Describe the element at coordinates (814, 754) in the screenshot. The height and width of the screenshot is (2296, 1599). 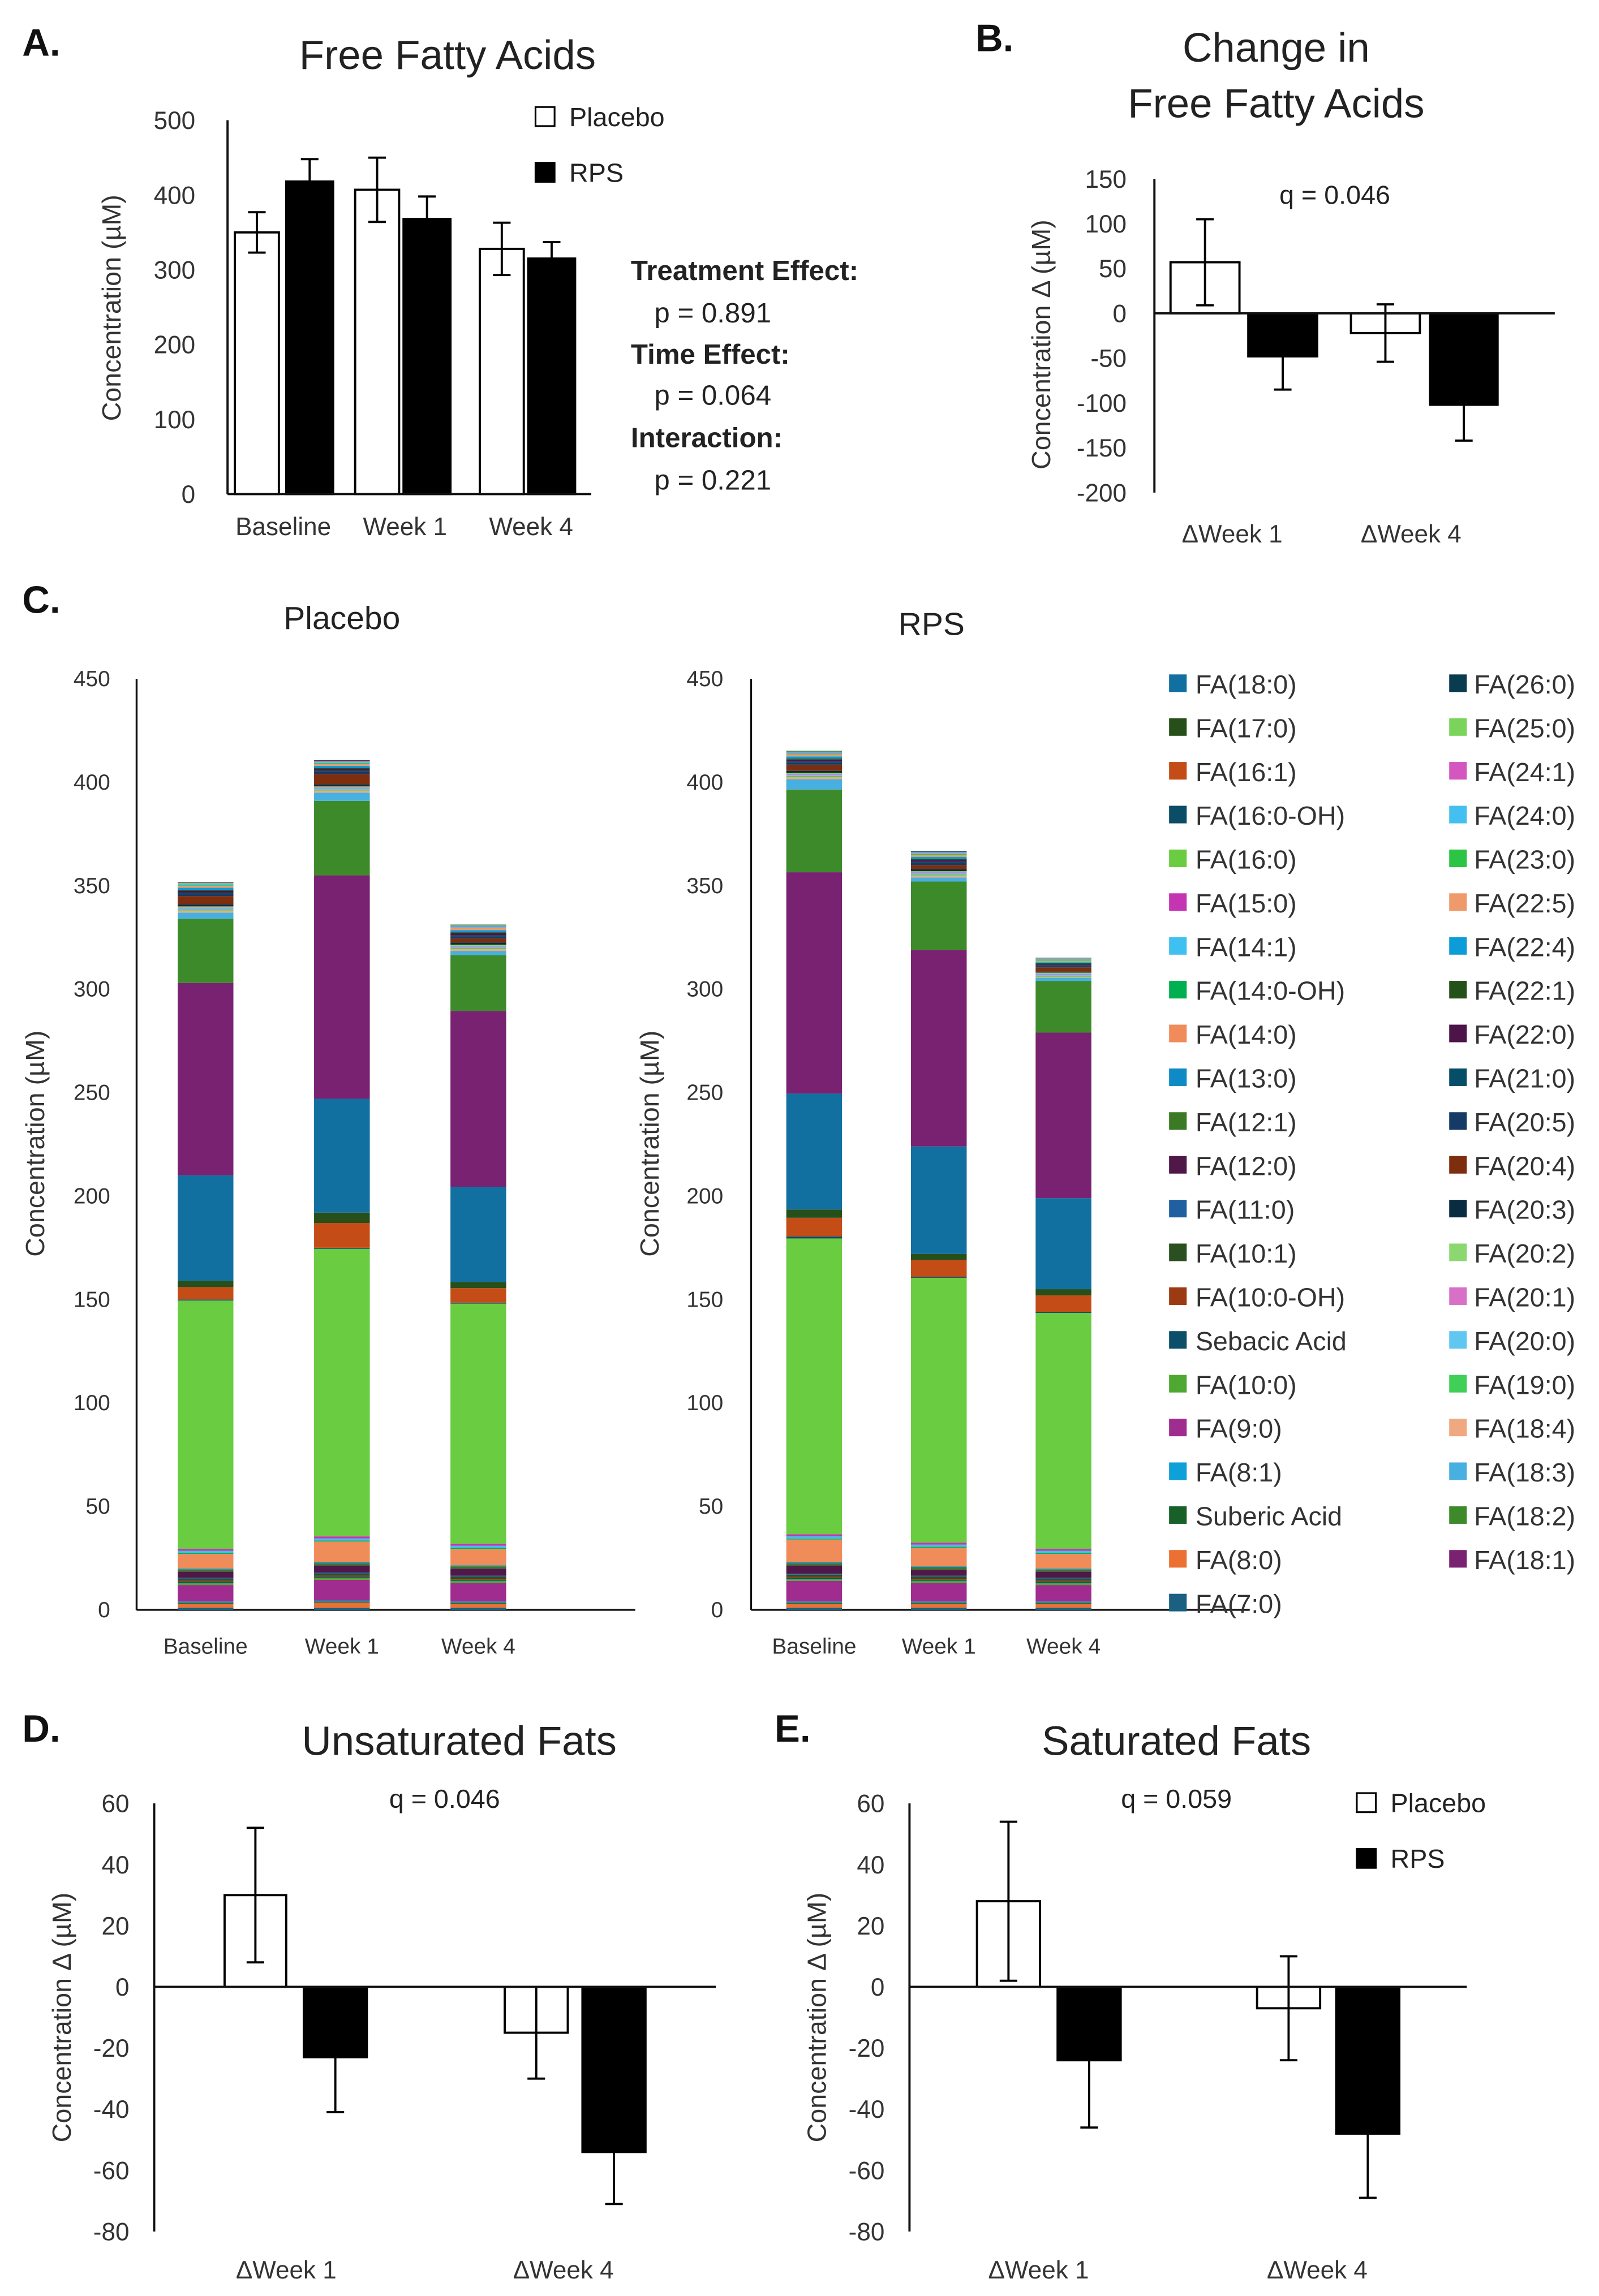
I see `segment-fa-23-0-` at that location.